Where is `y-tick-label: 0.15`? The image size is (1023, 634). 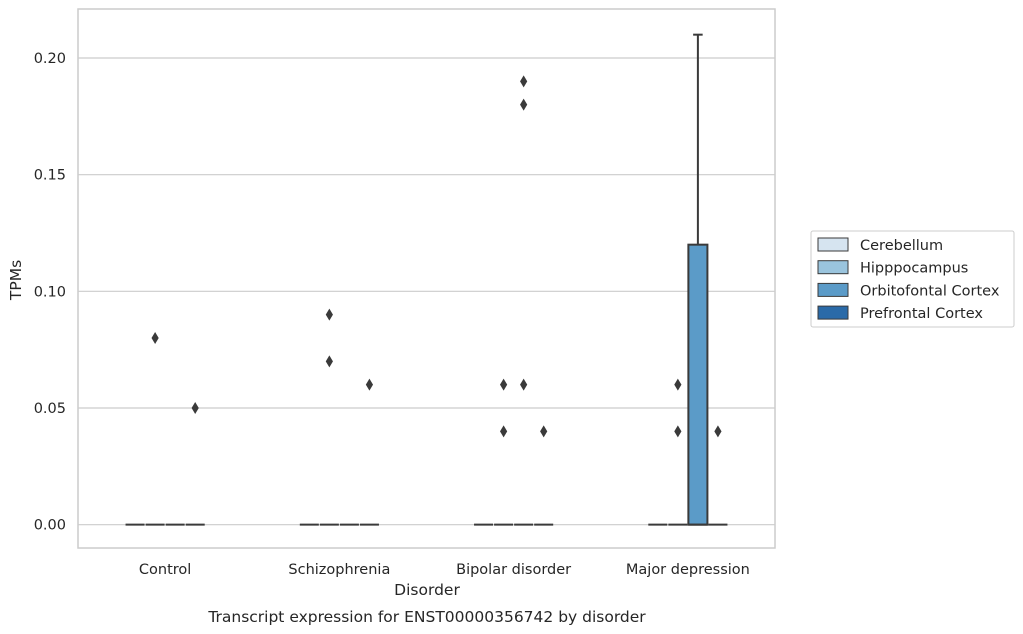 y-tick-label: 0.15 is located at coordinates (50, 176).